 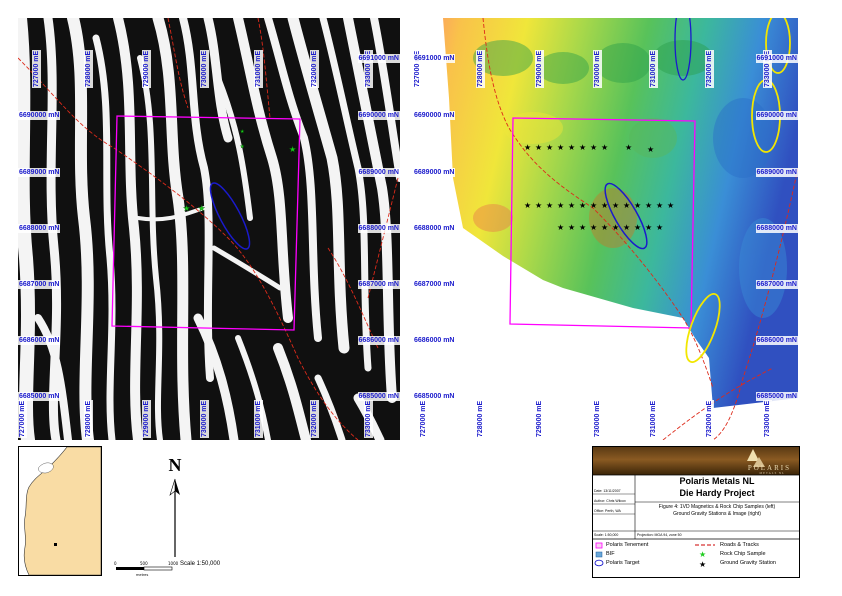 What do you see at coordinates (230, 216) in the screenshot?
I see `polaris-target-ellipse` at bounding box center [230, 216].